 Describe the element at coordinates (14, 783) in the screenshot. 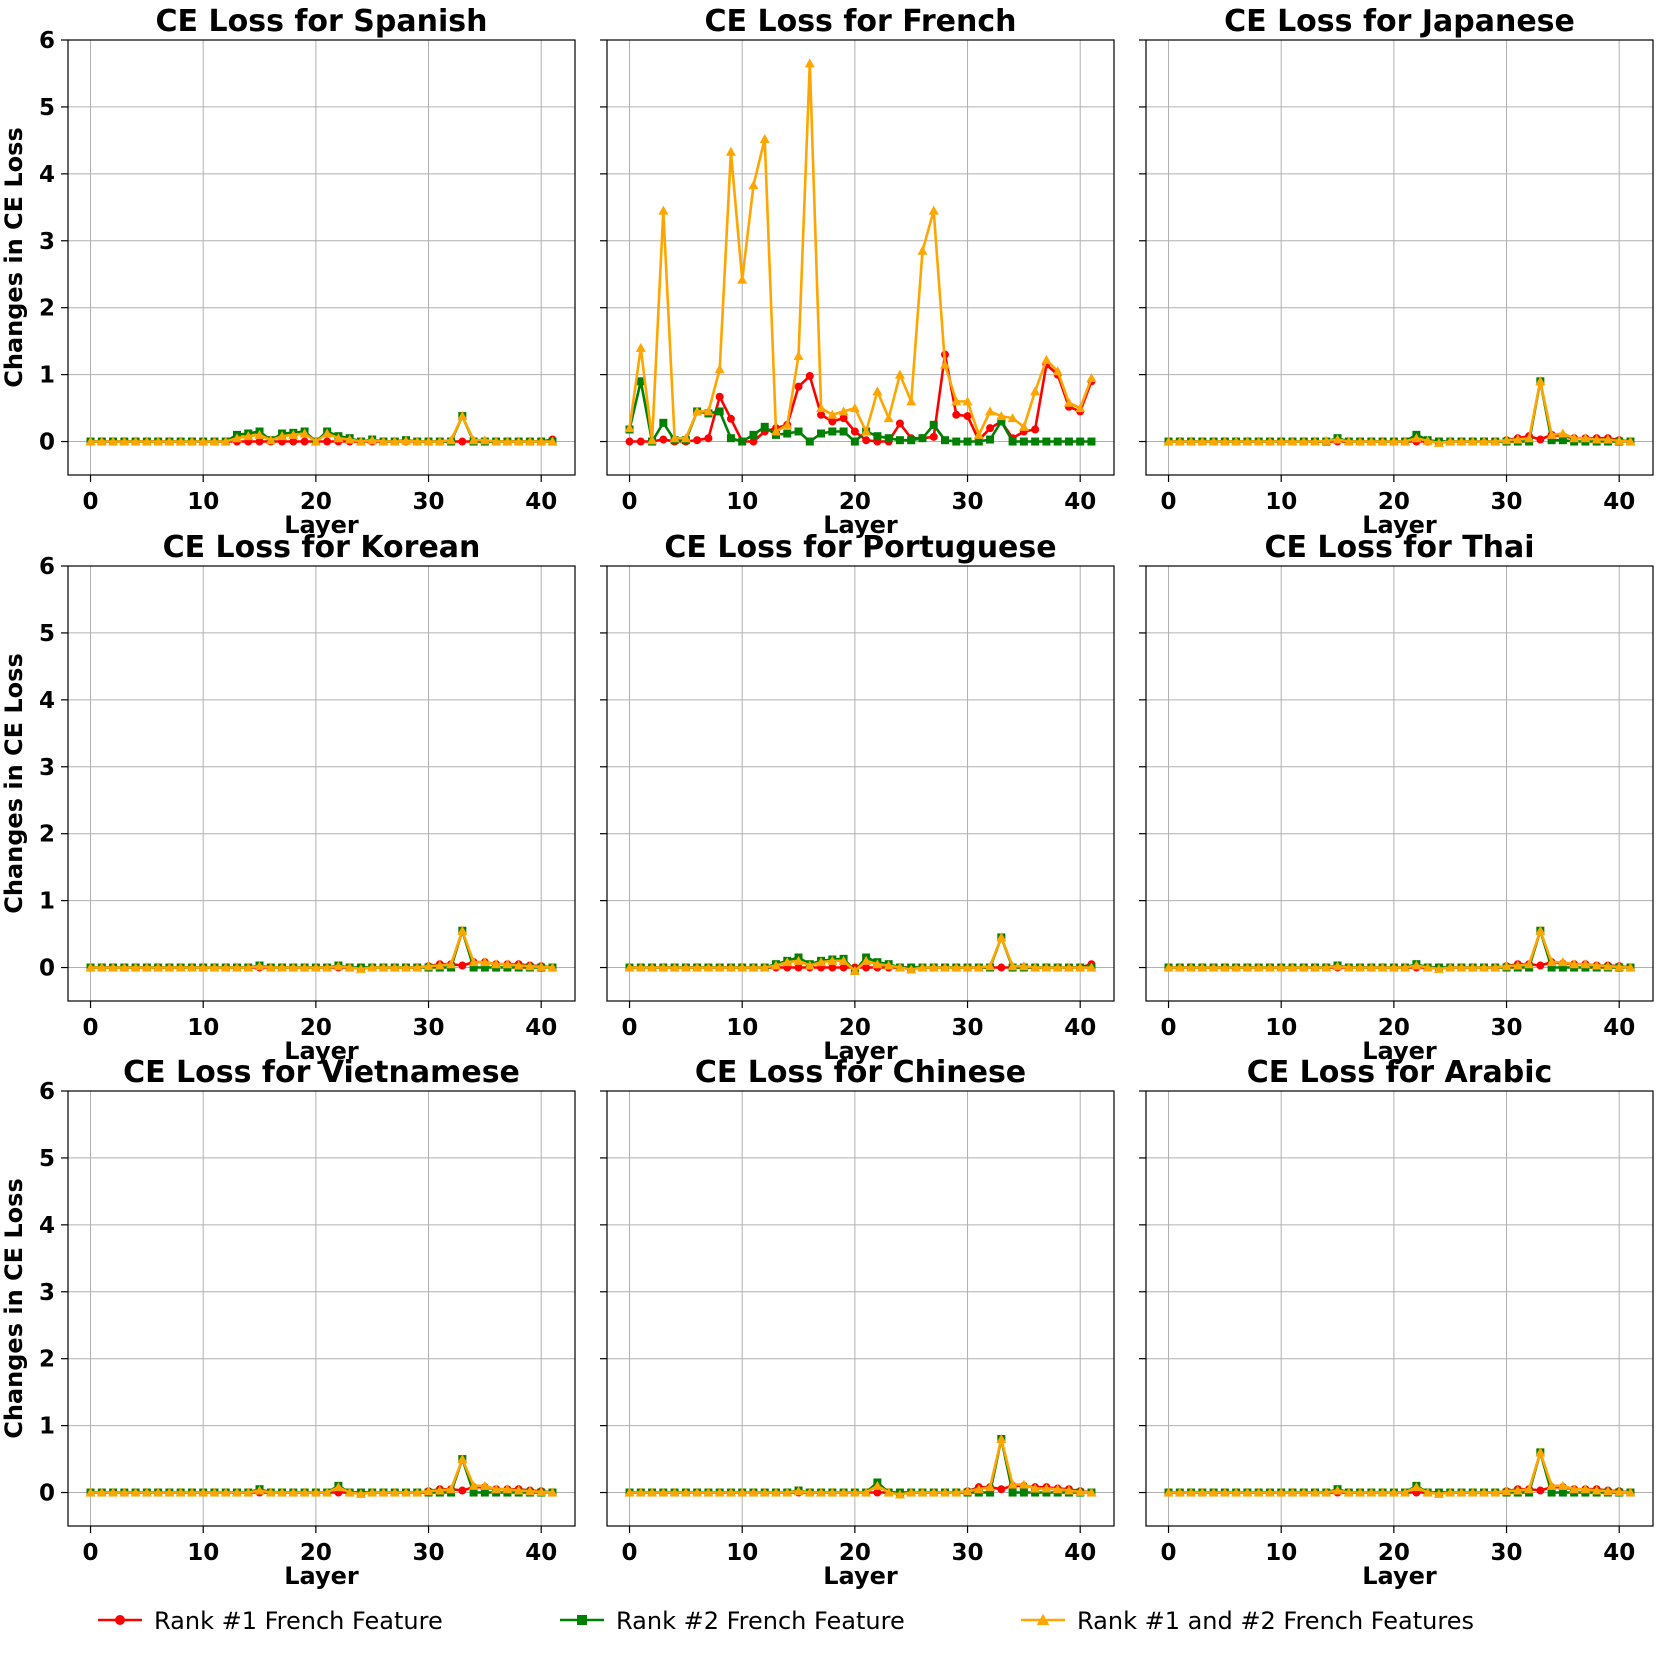

I see `y-axis-label: Changes in CE Loss` at that location.